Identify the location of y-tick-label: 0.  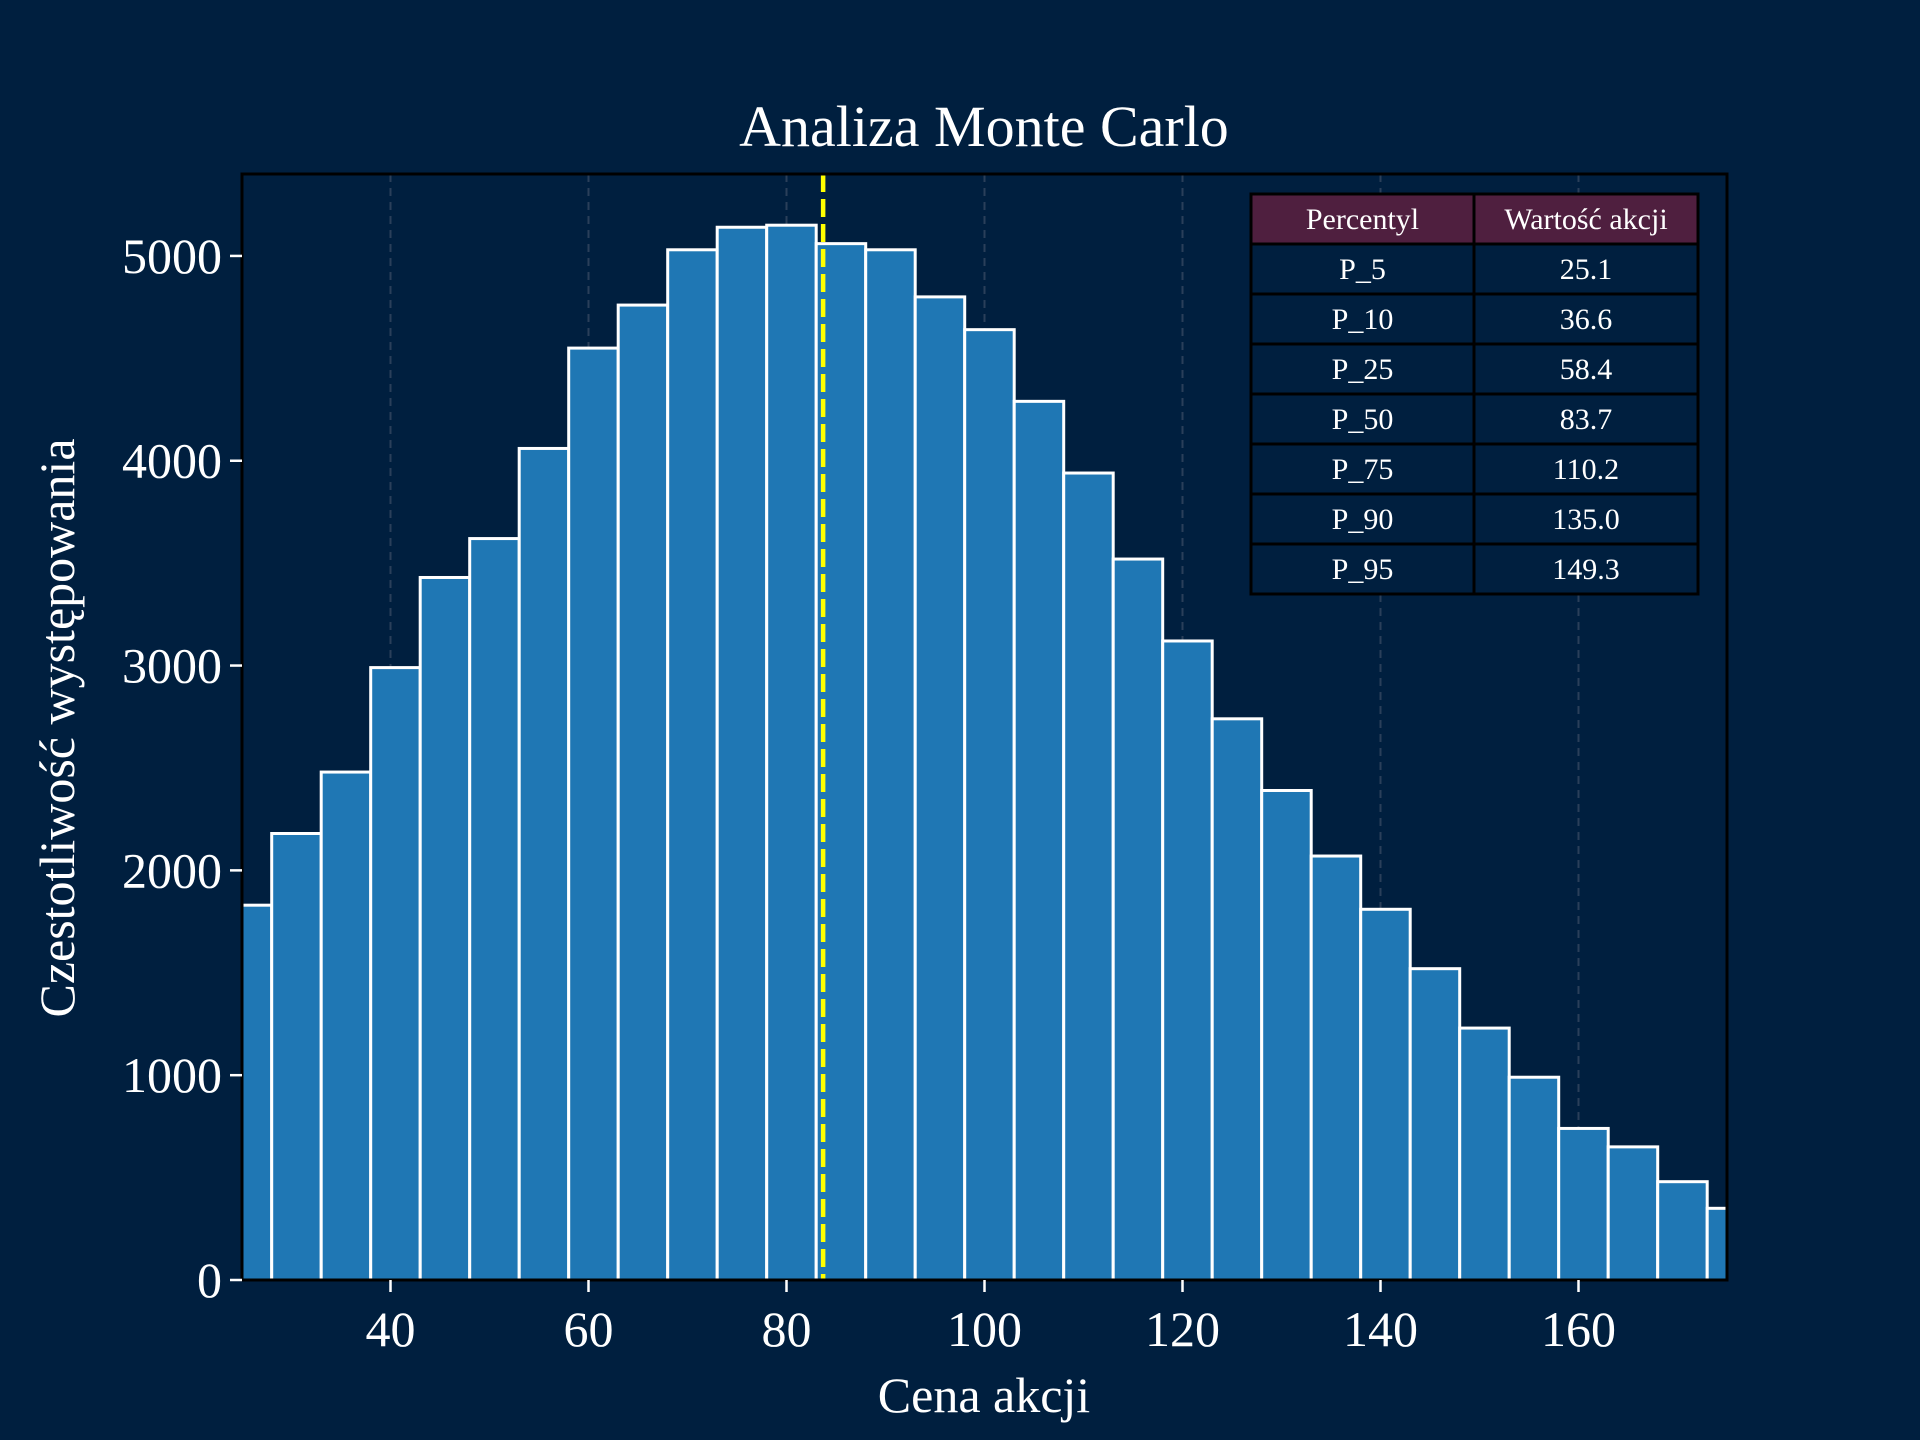
(209, 1280).